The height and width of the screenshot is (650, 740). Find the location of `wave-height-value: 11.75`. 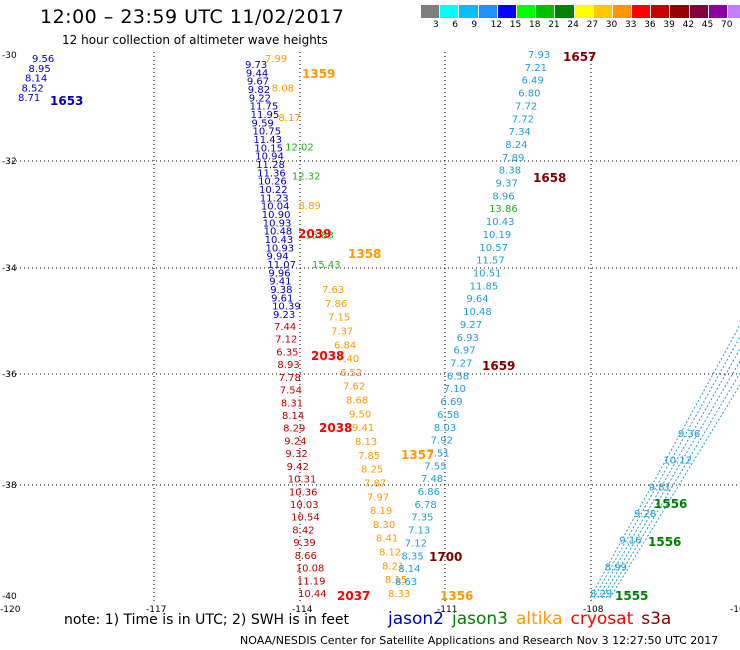

wave-height-value: 11.75 is located at coordinates (264, 107).